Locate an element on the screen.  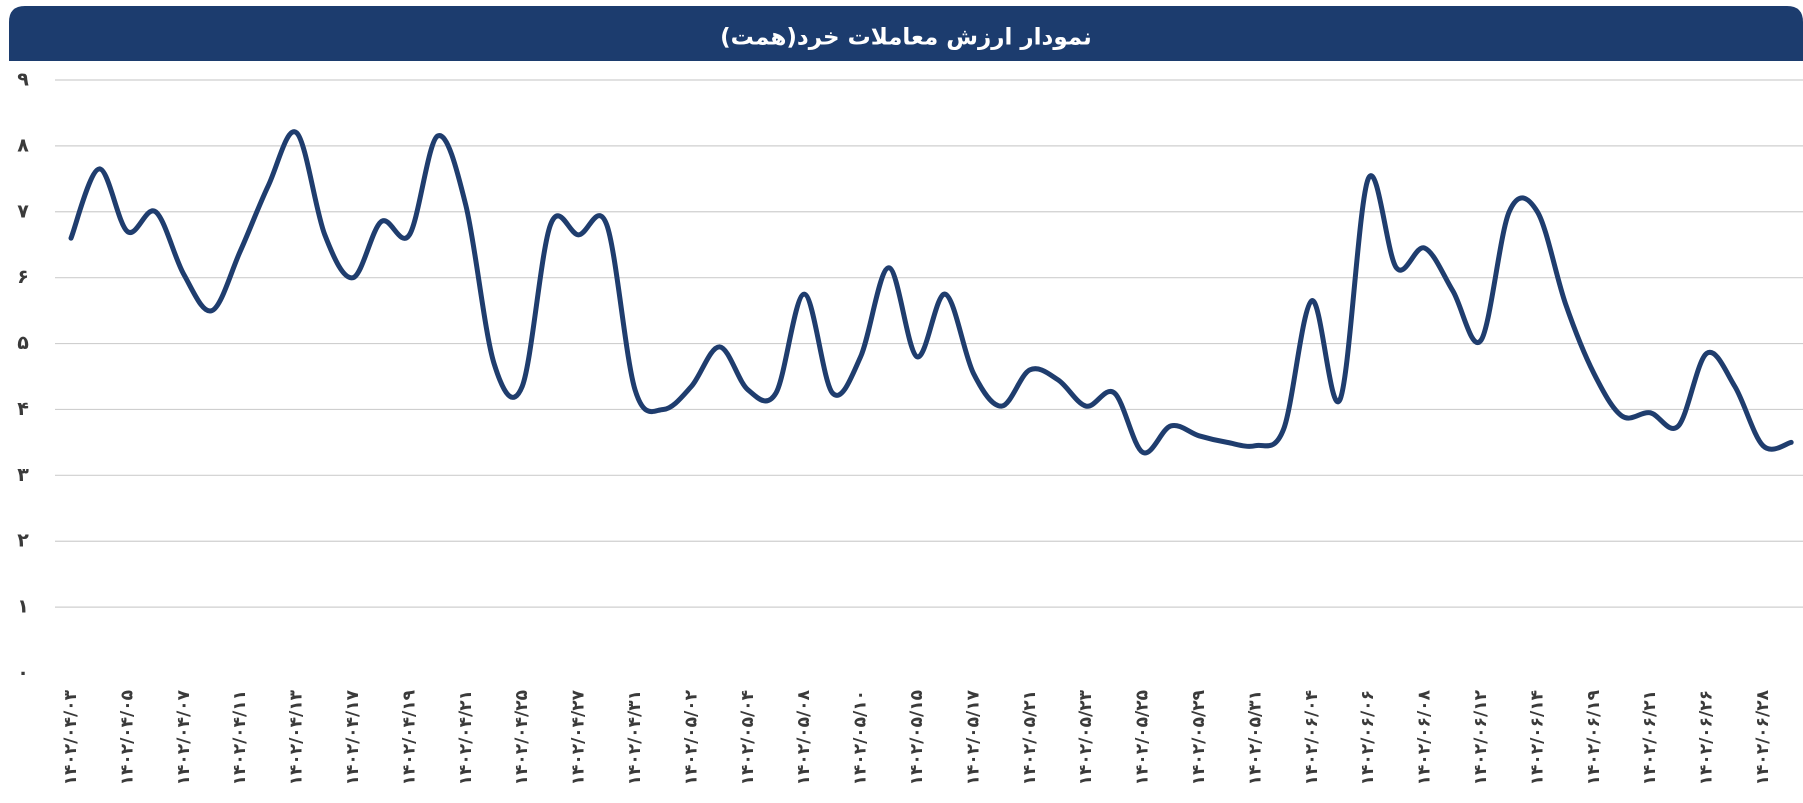
x-tick-label: ۱۴۰۲/۰۴/۱۹ is located at coordinates (409, 737).